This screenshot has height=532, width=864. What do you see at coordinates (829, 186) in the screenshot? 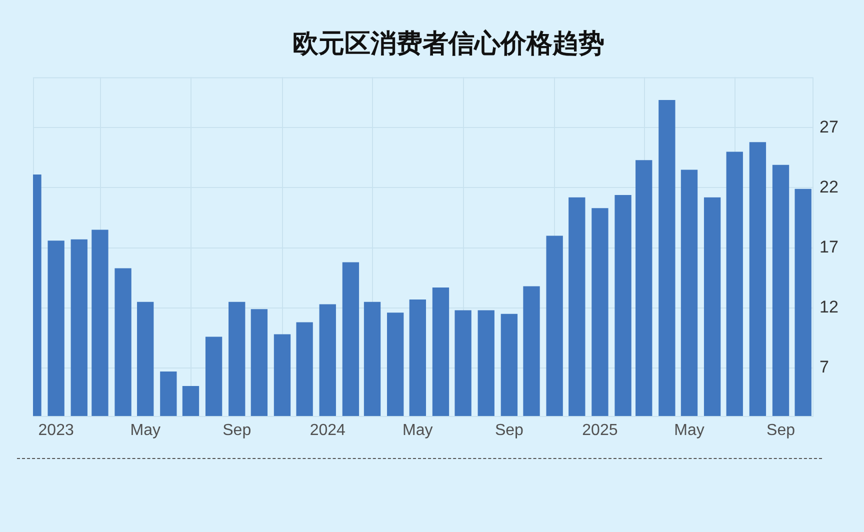
I see `y-tick-label: 22` at bounding box center [829, 186].